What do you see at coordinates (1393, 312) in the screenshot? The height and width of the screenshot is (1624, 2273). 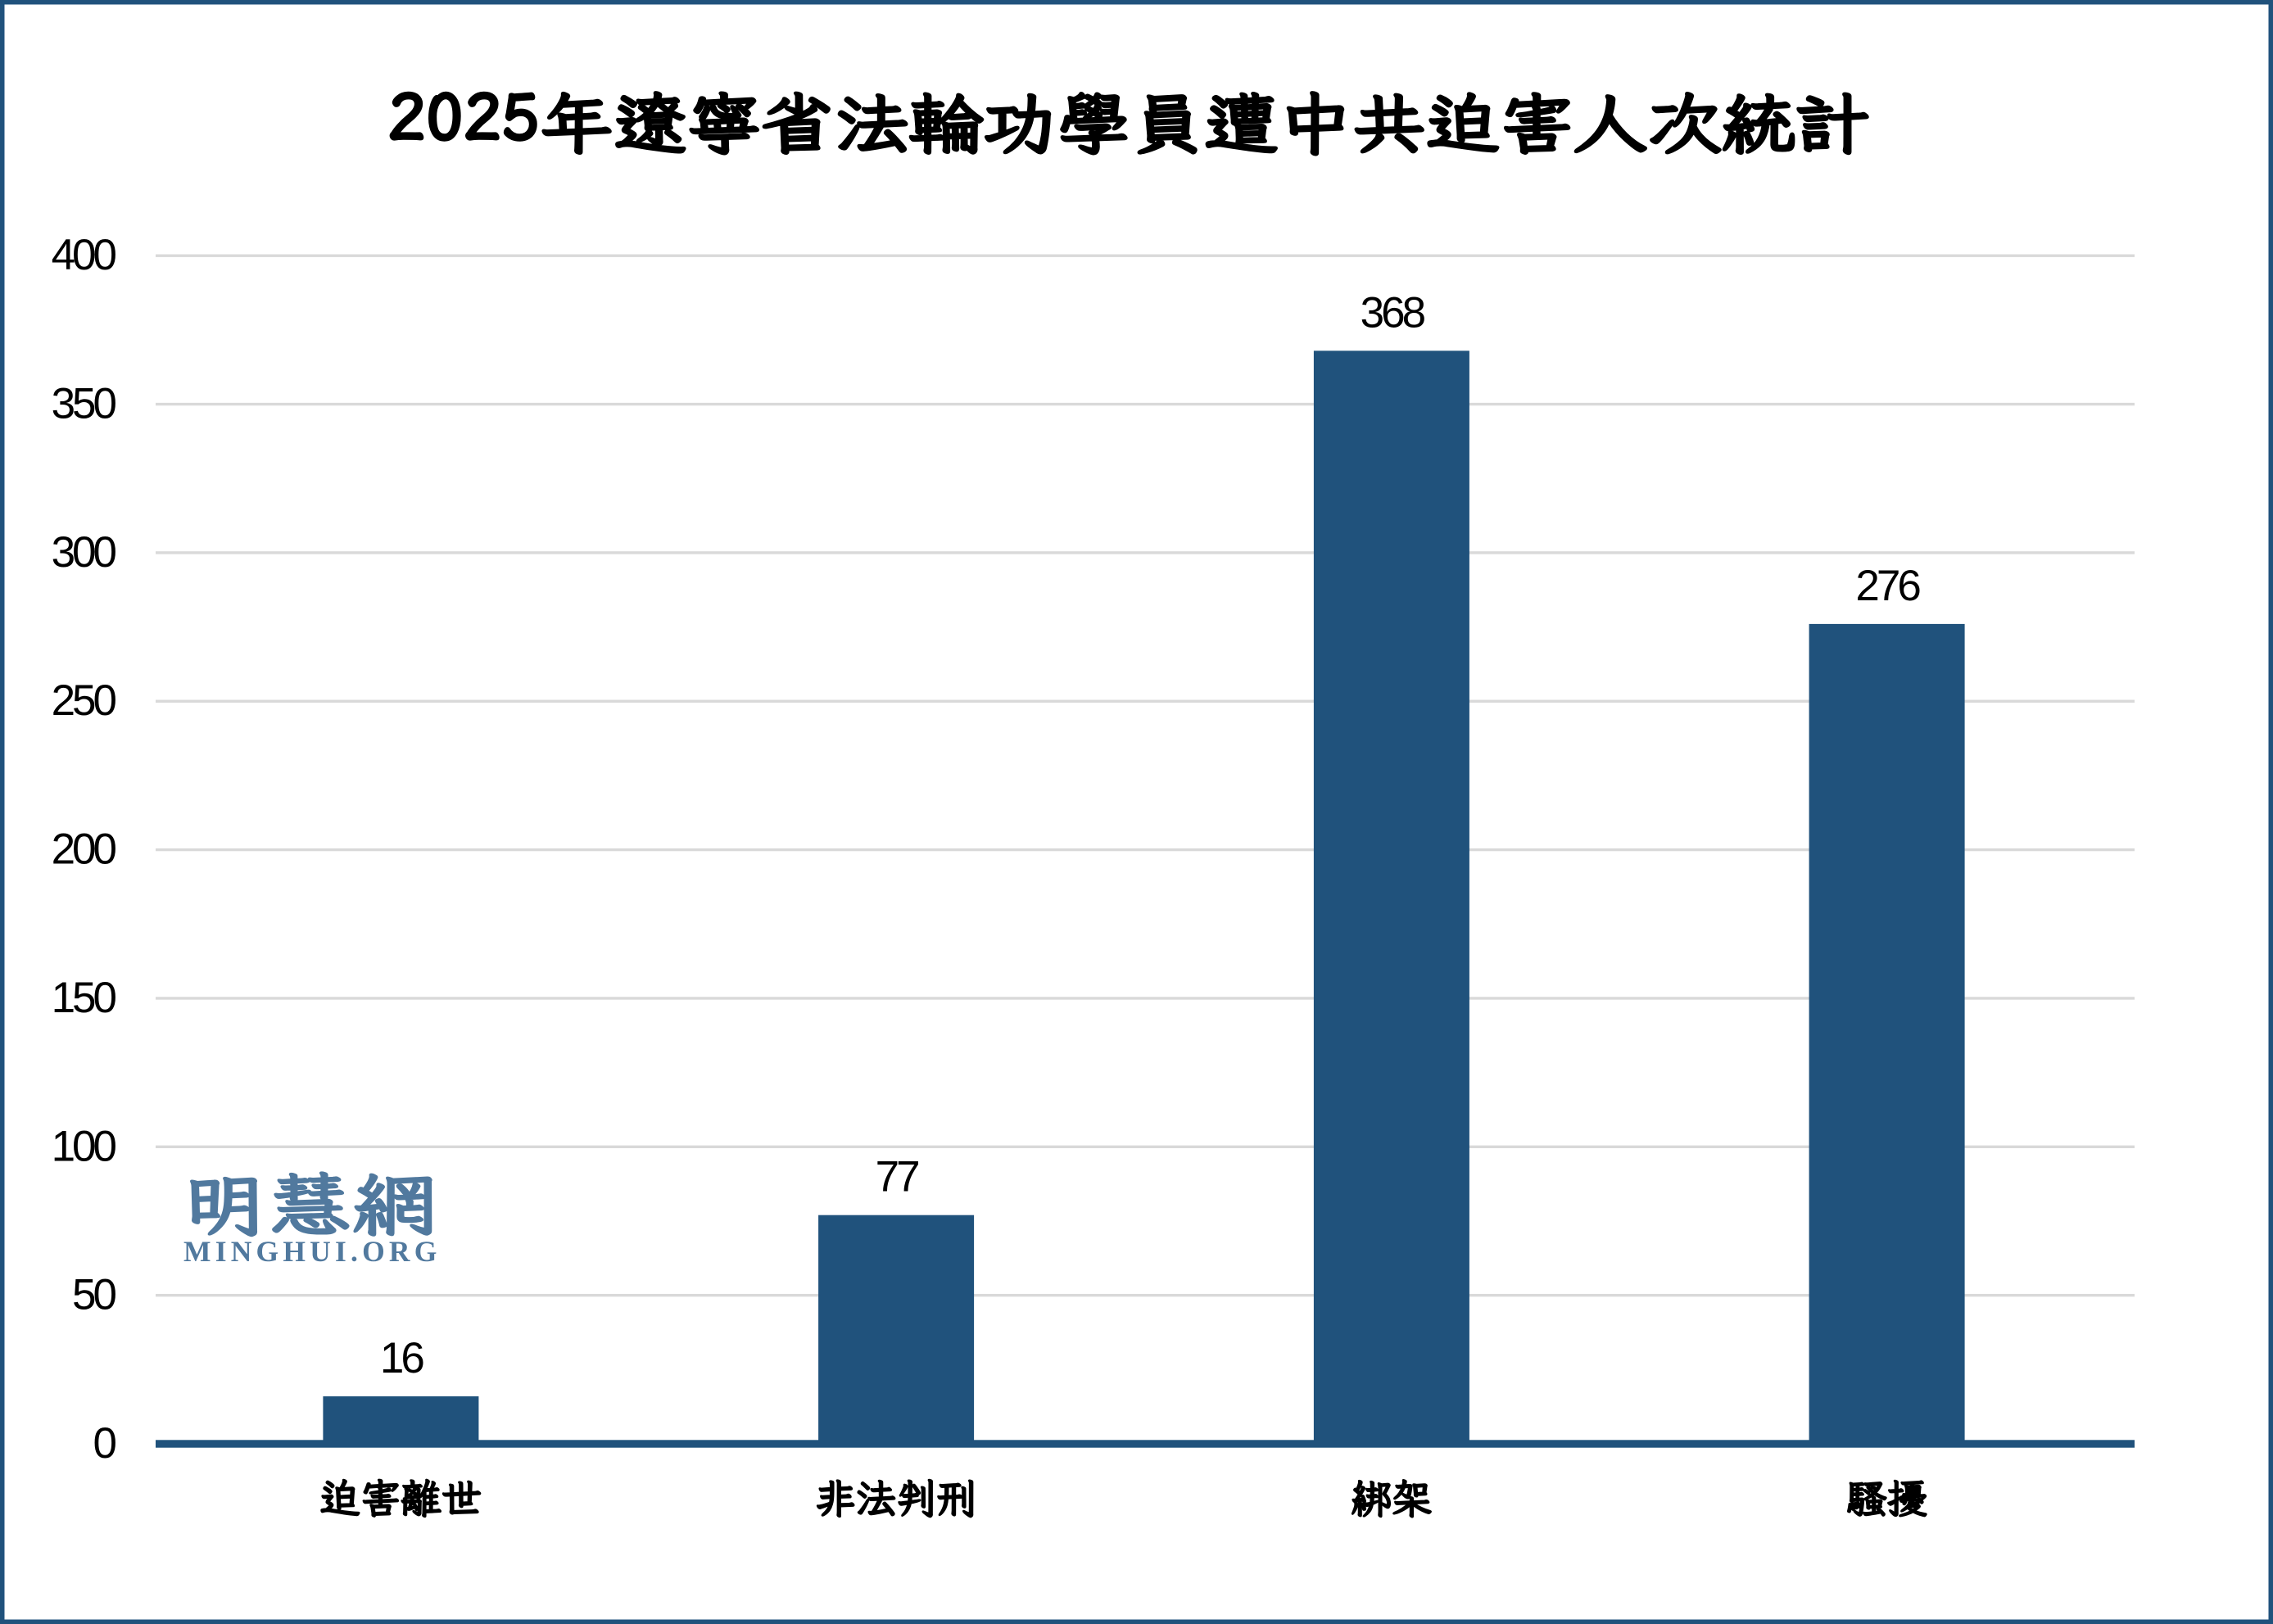 I see `svg-text: 368` at bounding box center [1393, 312].